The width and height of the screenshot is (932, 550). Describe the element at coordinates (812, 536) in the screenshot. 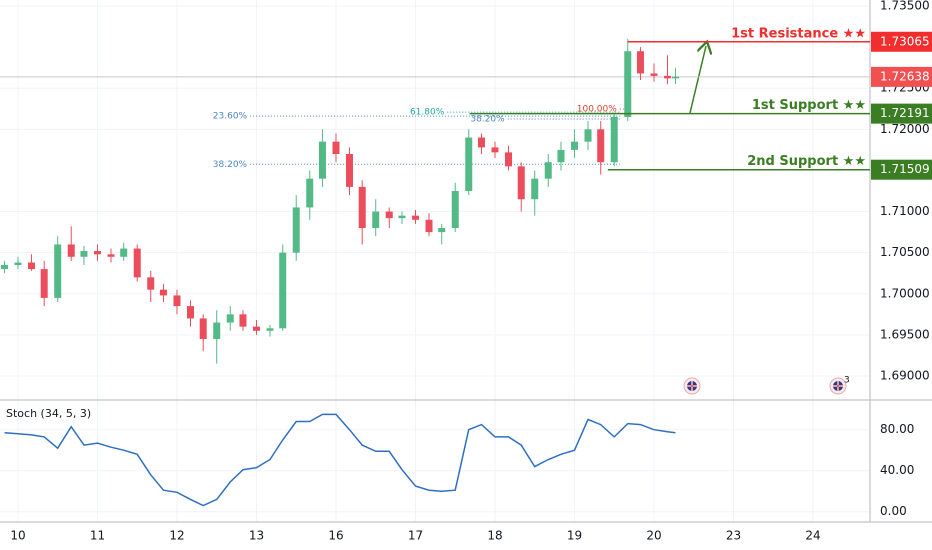

I see `x-tick-label: 24` at that location.